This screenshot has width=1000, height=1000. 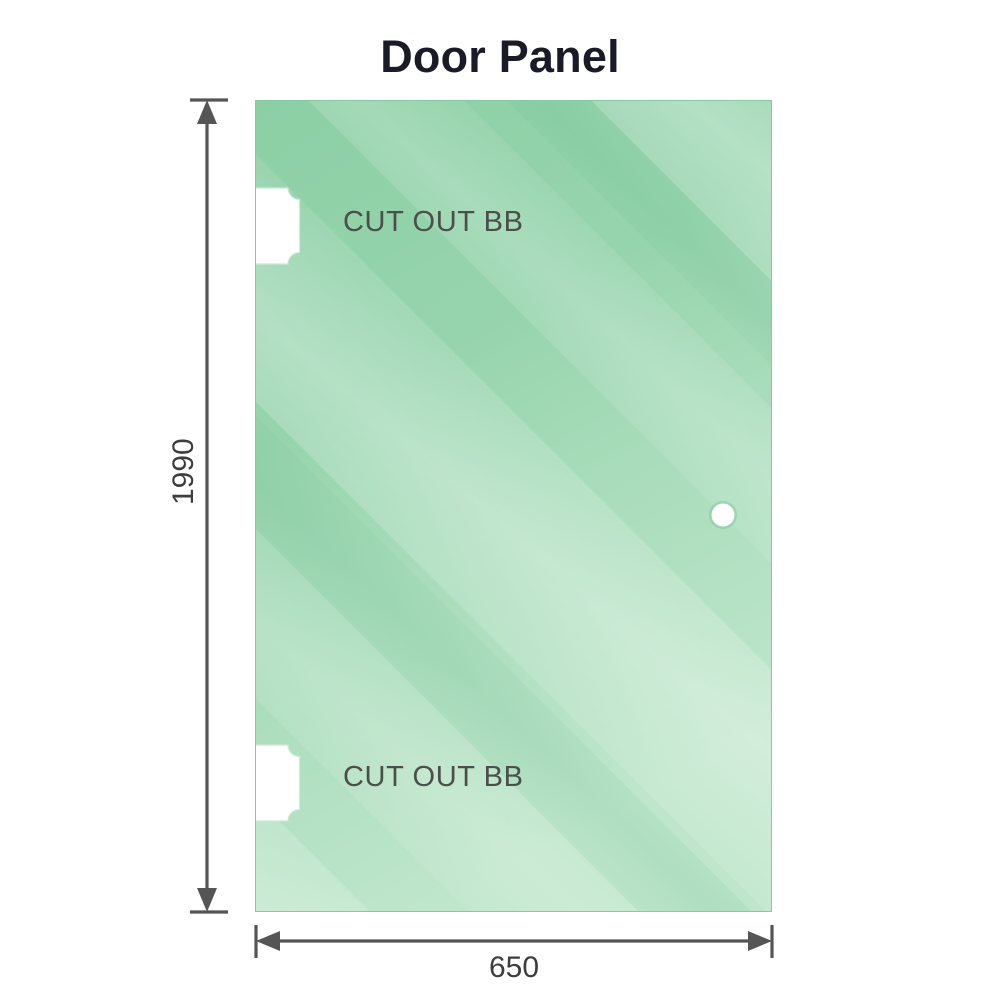 What do you see at coordinates (433, 222) in the screenshot?
I see `cutout-label-top: CUT OUT BB` at bounding box center [433, 222].